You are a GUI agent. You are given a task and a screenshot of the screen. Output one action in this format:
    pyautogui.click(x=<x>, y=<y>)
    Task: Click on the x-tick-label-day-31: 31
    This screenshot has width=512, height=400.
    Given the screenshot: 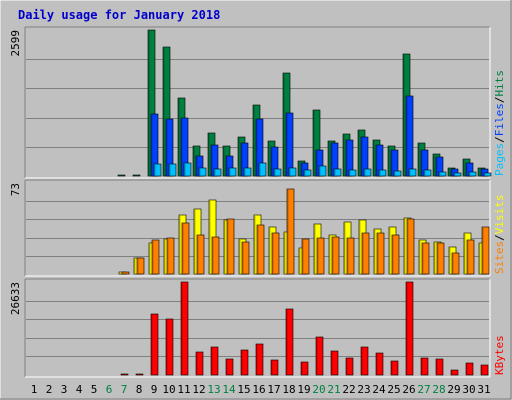 What is the action you would take?
    pyautogui.click(x=483, y=389)
    